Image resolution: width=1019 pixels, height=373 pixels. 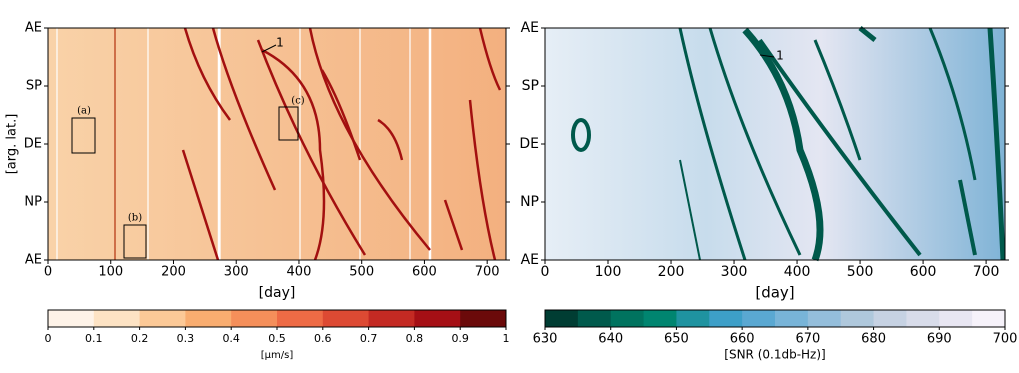 What do you see at coordinates (84, 111) in the screenshot?
I see `annotation: (a)` at bounding box center [84, 111].